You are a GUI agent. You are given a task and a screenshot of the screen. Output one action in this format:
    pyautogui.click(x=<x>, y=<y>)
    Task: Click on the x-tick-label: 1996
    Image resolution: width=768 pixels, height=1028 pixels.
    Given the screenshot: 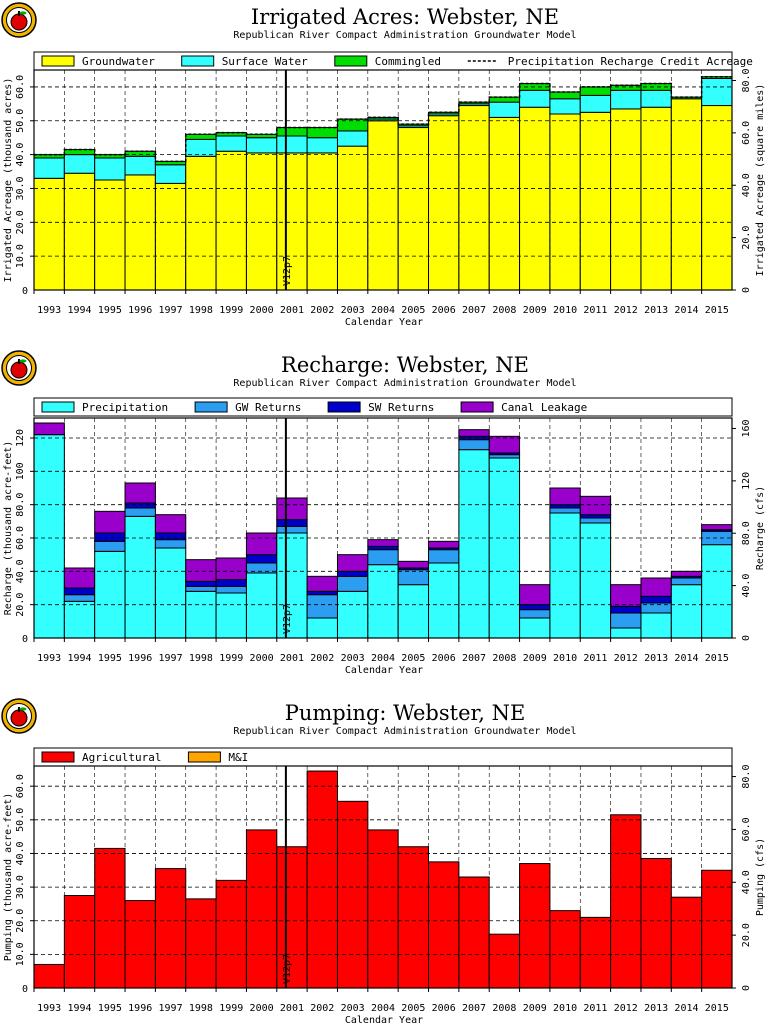 What is the action you would take?
    pyautogui.click(x=140, y=1008)
    